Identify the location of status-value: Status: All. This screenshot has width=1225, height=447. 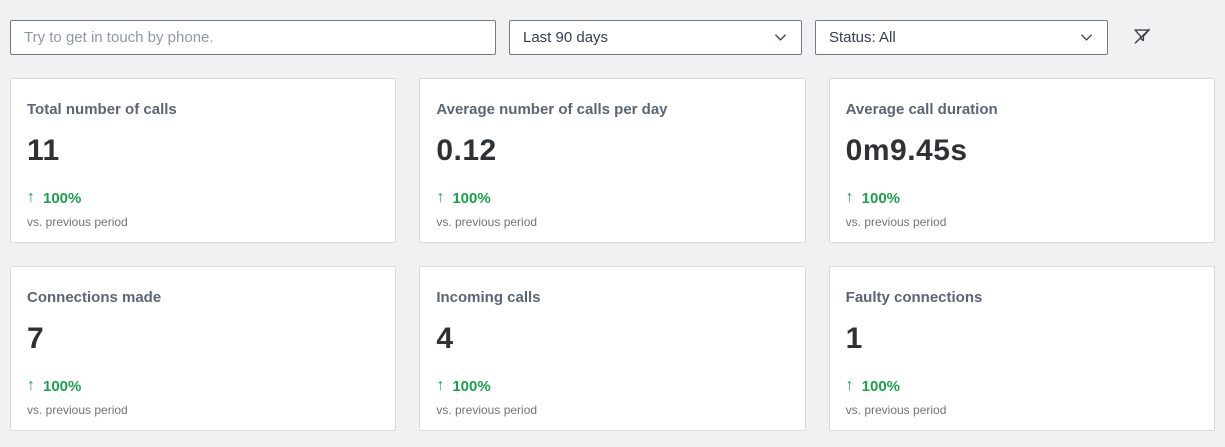
(862, 37).